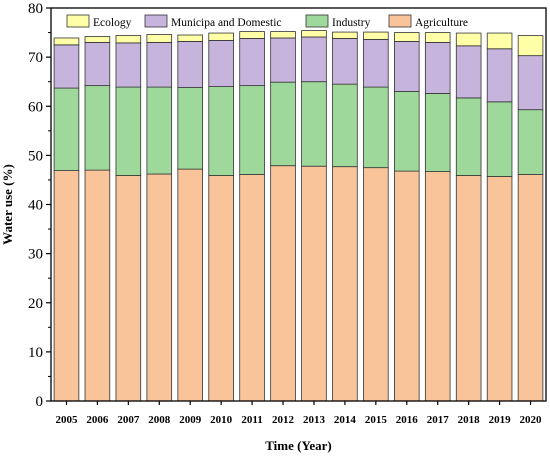  I want to click on bar-segment-agriculture-2011, so click(252, 288).